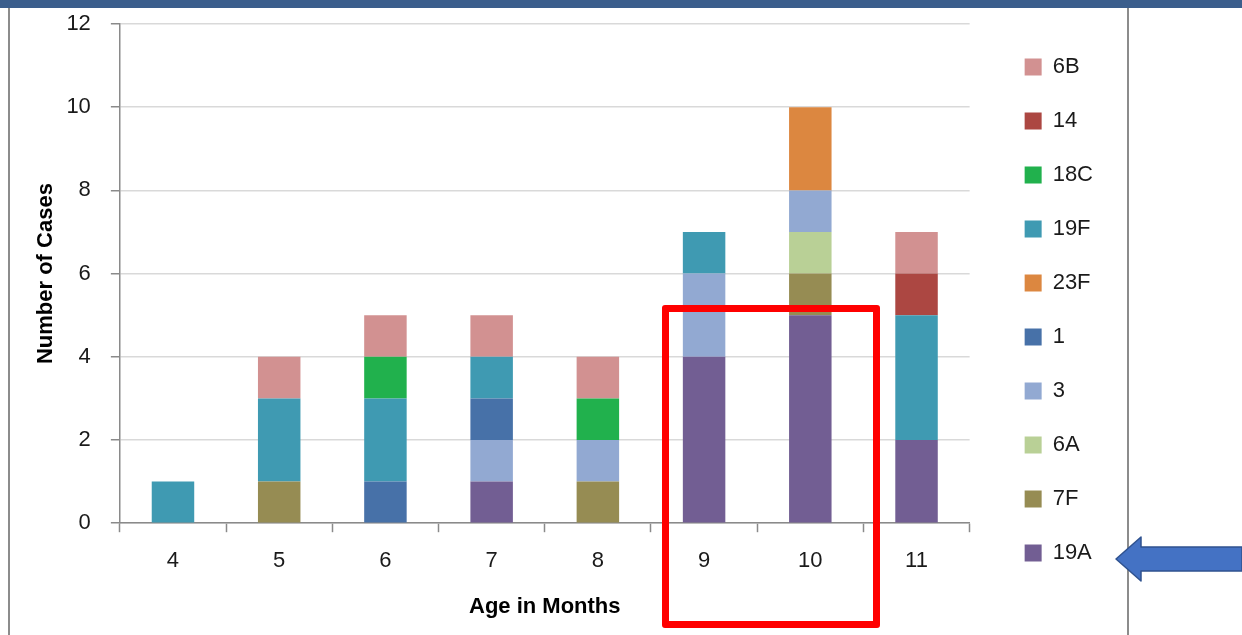  What do you see at coordinates (173, 560) in the screenshot?
I see `x-tick-label: 4` at bounding box center [173, 560].